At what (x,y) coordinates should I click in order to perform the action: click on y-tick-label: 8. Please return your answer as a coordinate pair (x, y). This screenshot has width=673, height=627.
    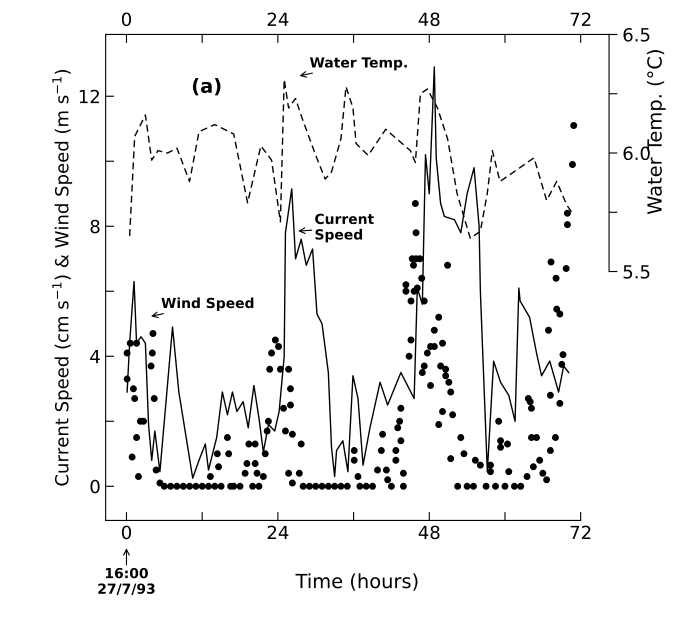
    Looking at the image, I should click on (95, 227).